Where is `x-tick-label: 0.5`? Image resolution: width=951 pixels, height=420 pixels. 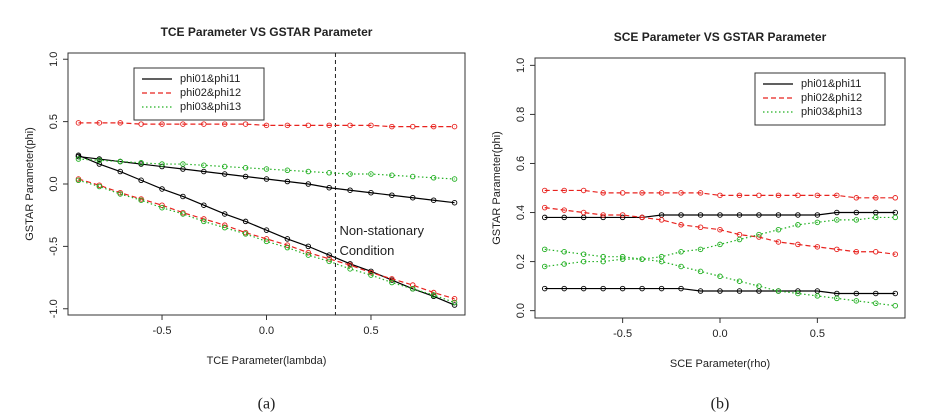 x-tick-label: 0.5 is located at coordinates (370, 331).